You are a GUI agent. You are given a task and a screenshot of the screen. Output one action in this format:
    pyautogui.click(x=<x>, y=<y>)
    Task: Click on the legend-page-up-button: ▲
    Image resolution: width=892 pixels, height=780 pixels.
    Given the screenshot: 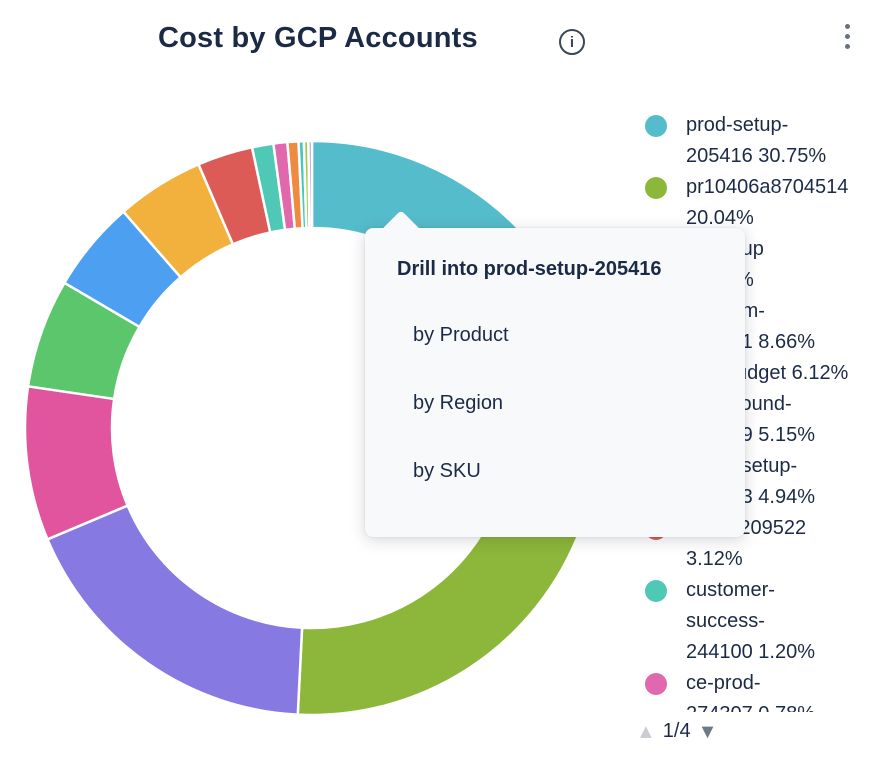 What is the action you would take?
    pyautogui.click(x=646, y=731)
    